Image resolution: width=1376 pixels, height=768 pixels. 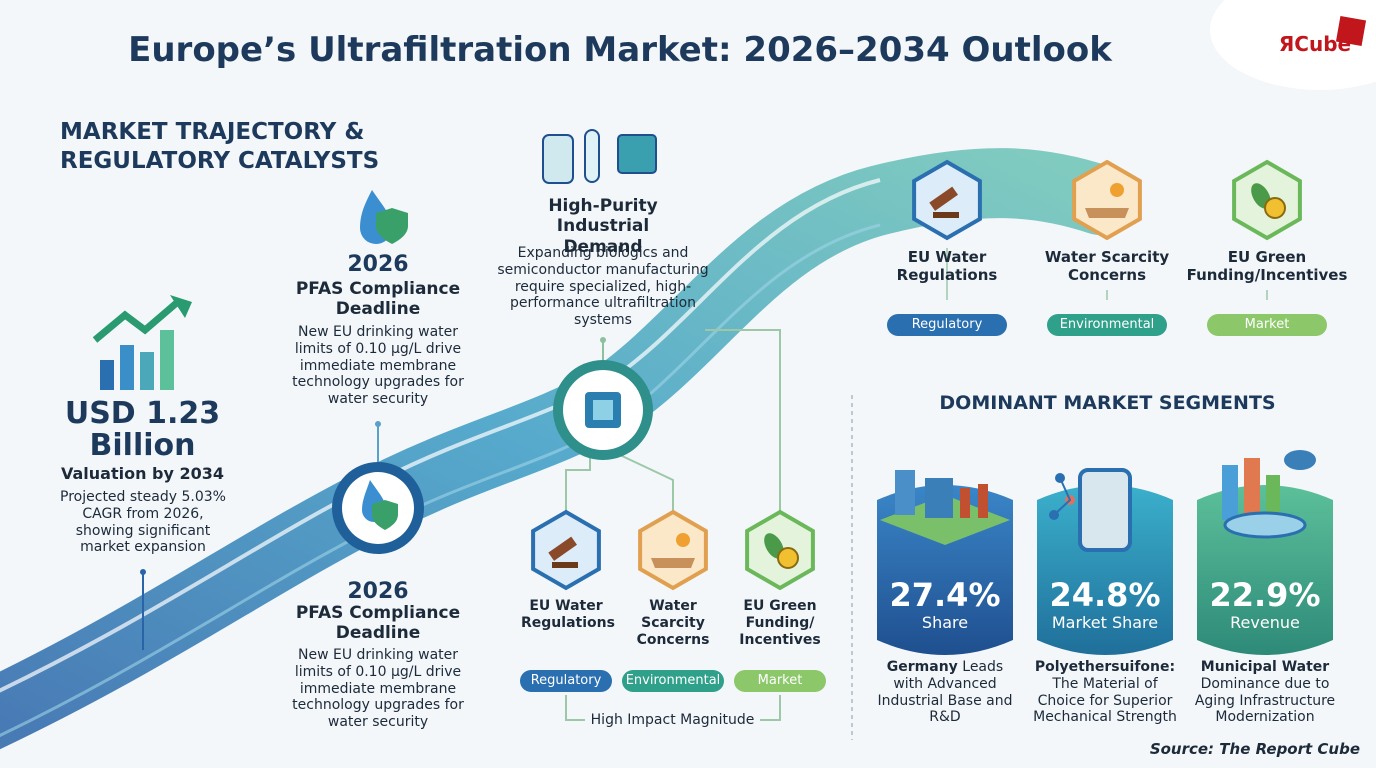 What do you see at coordinates (922, 667) in the screenshot?
I see `segment-name: Germany` at bounding box center [922, 667].